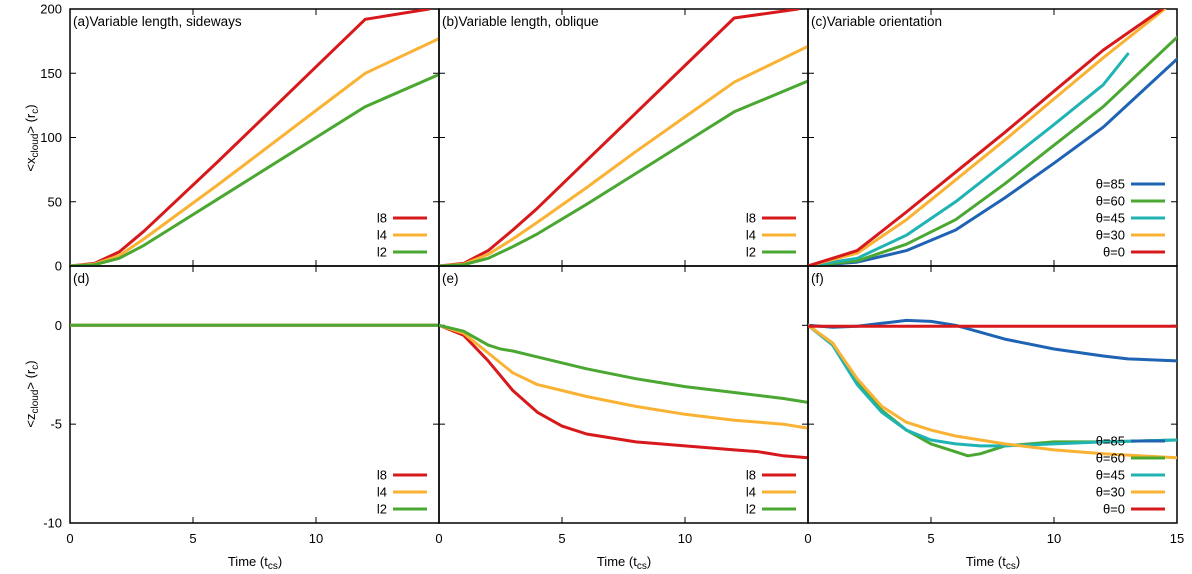 The width and height of the screenshot is (1192, 574). What do you see at coordinates (35, 146) in the screenshot?
I see `top-ylabel-sub: cloud` at bounding box center [35, 146].